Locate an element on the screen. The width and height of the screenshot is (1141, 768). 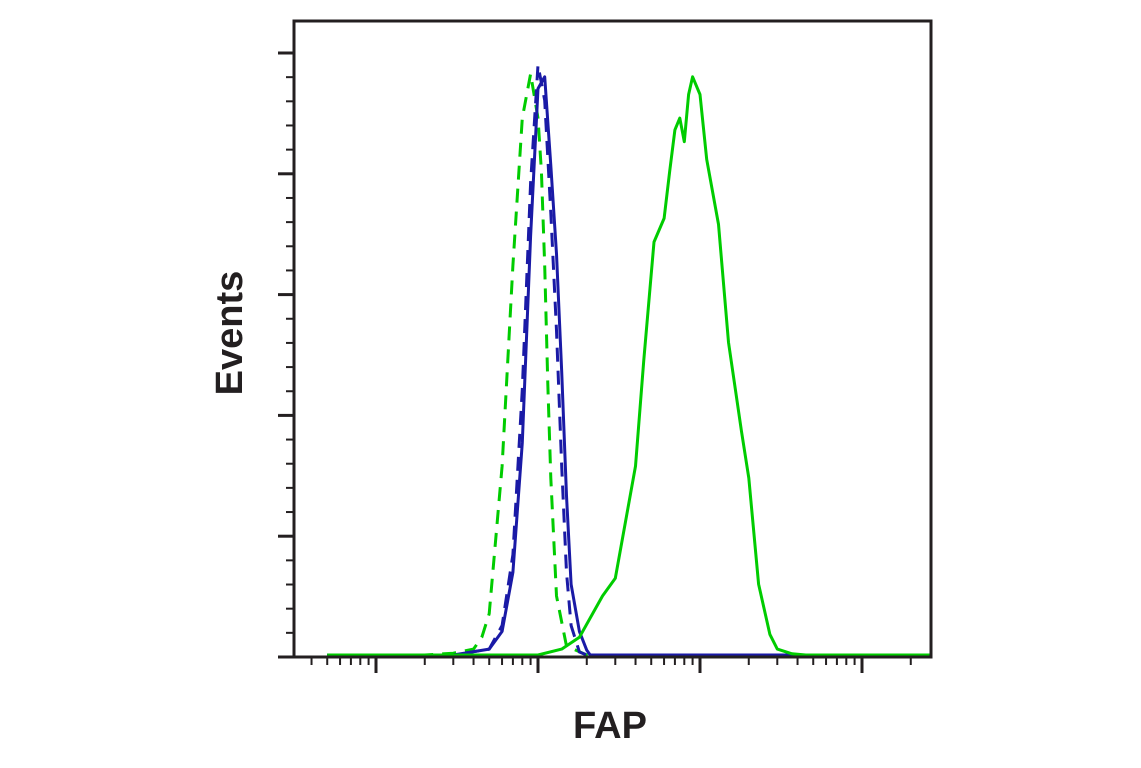
x-axis-title: FAP is located at coordinates (610, 726).